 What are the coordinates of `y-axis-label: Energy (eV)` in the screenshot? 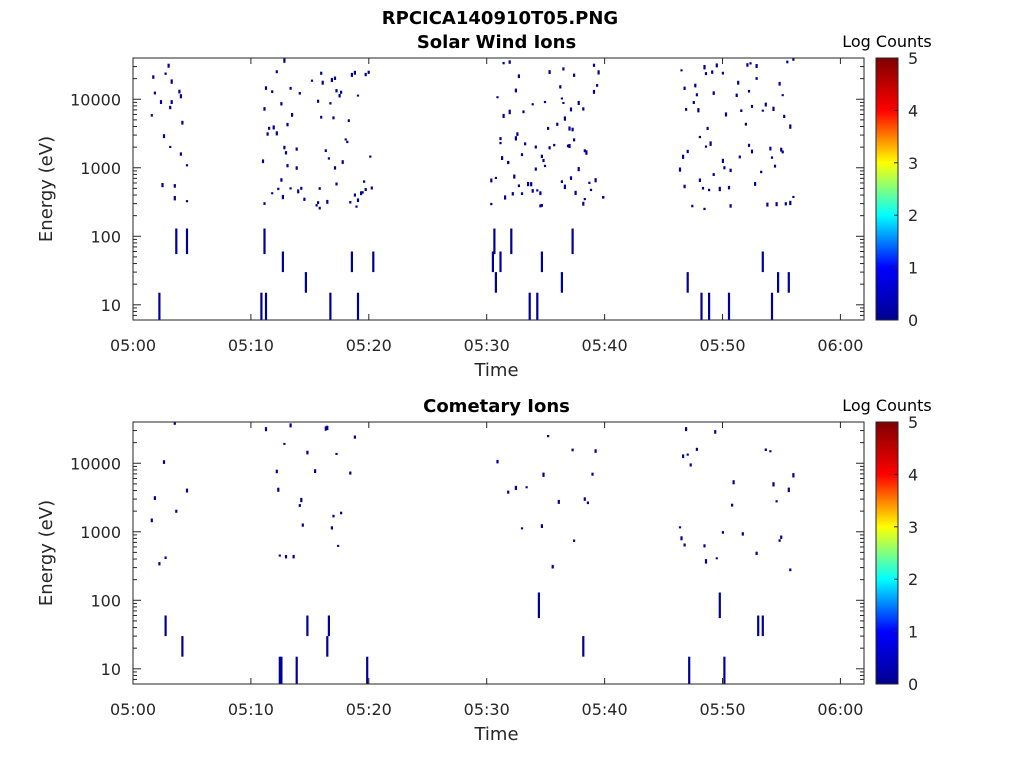 It's located at (46, 189).